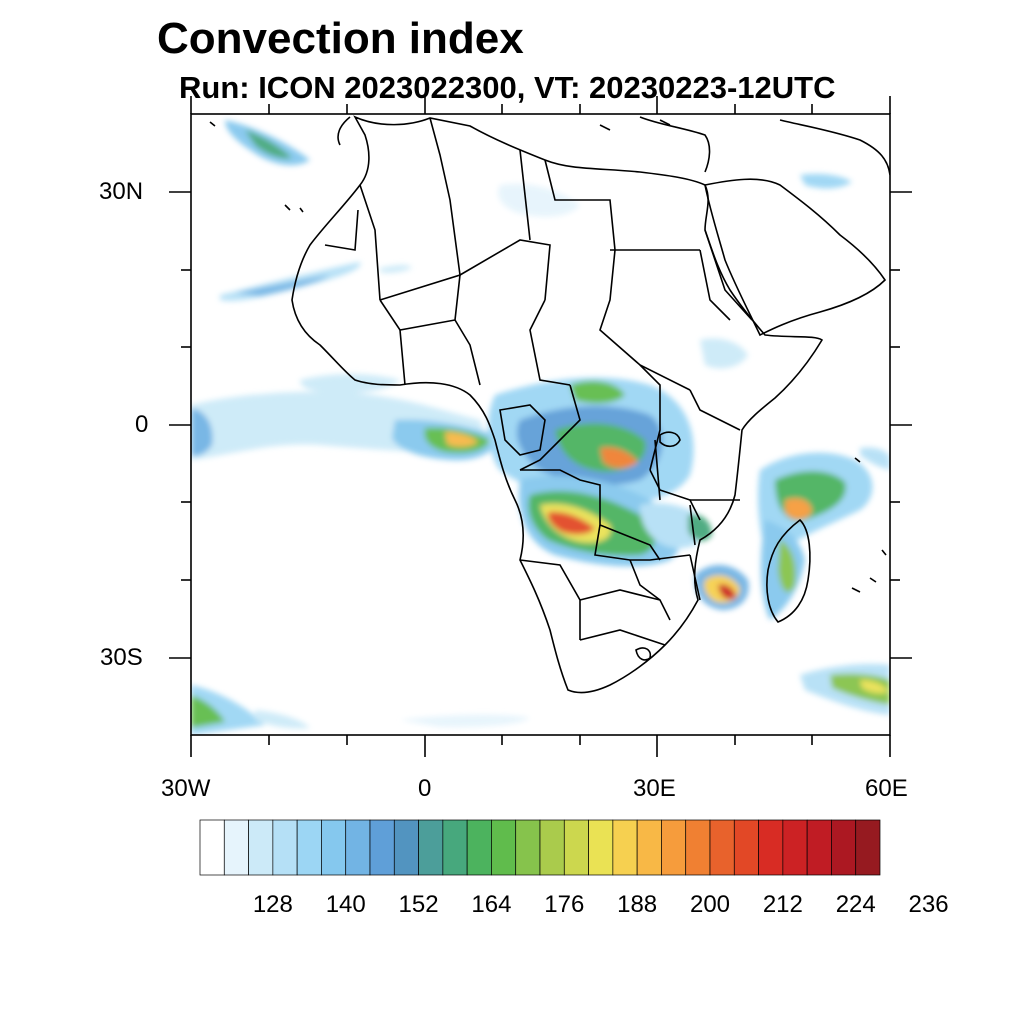 This screenshot has height=1024, width=1024. What do you see at coordinates (654, 788) in the screenshot?
I see `lon-label-30e: 30E` at bounding box center [654, 788].